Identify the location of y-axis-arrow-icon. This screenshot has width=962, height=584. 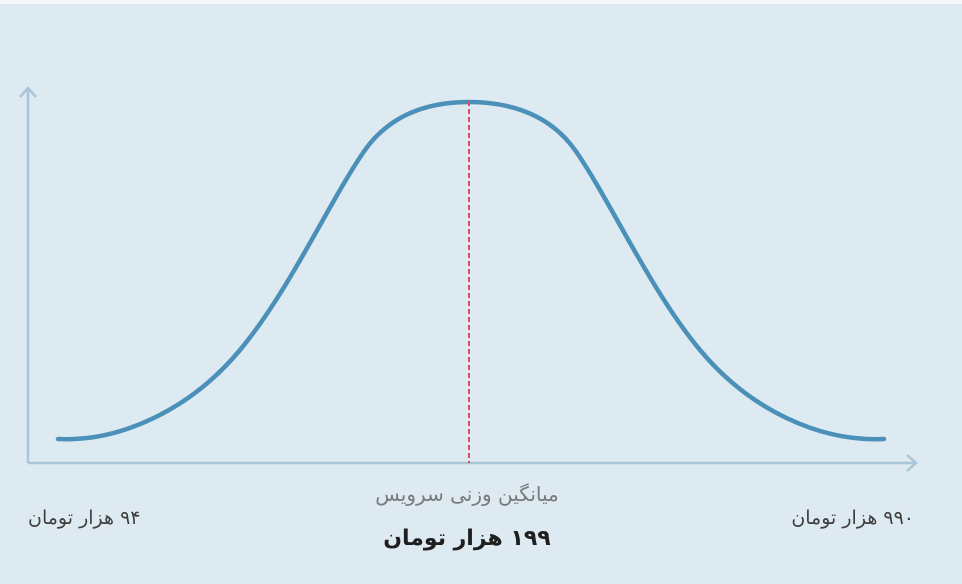
(28, 92).